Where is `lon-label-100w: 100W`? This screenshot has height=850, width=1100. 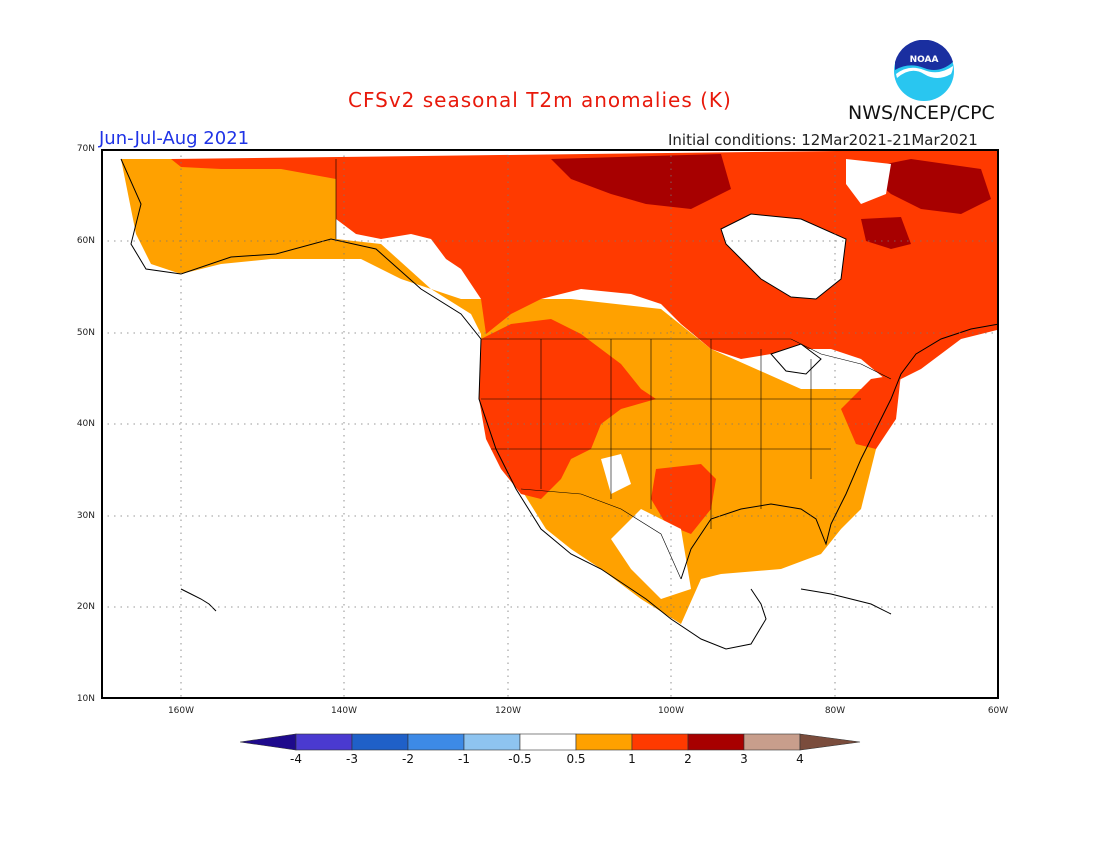 lon-label-100w: 100W is located at coordinates (671, 711).